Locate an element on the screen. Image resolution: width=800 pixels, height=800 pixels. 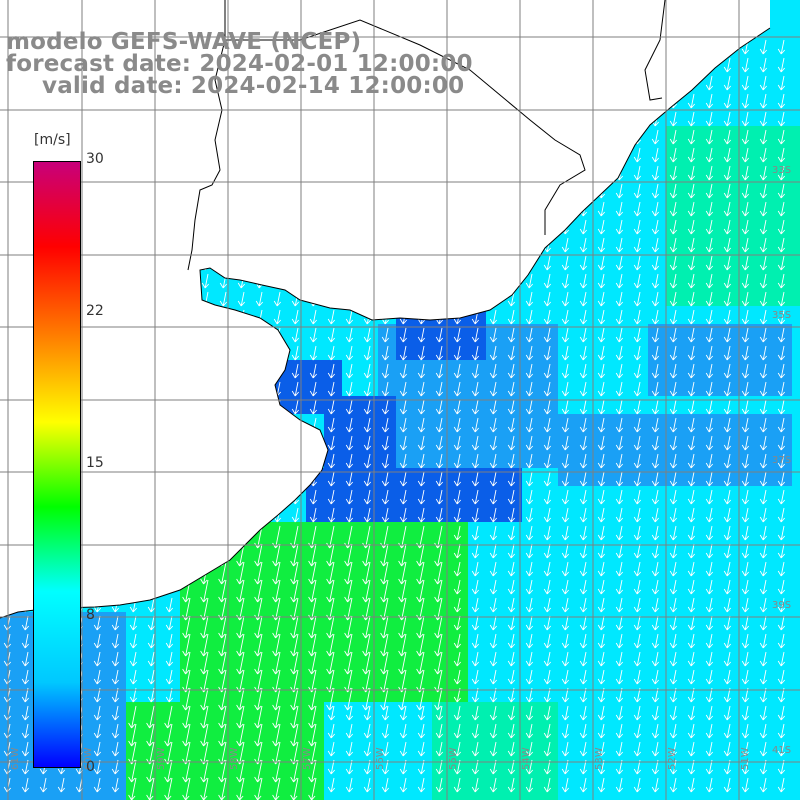
longitude-label: 55W is located at coordinates (453, 758).